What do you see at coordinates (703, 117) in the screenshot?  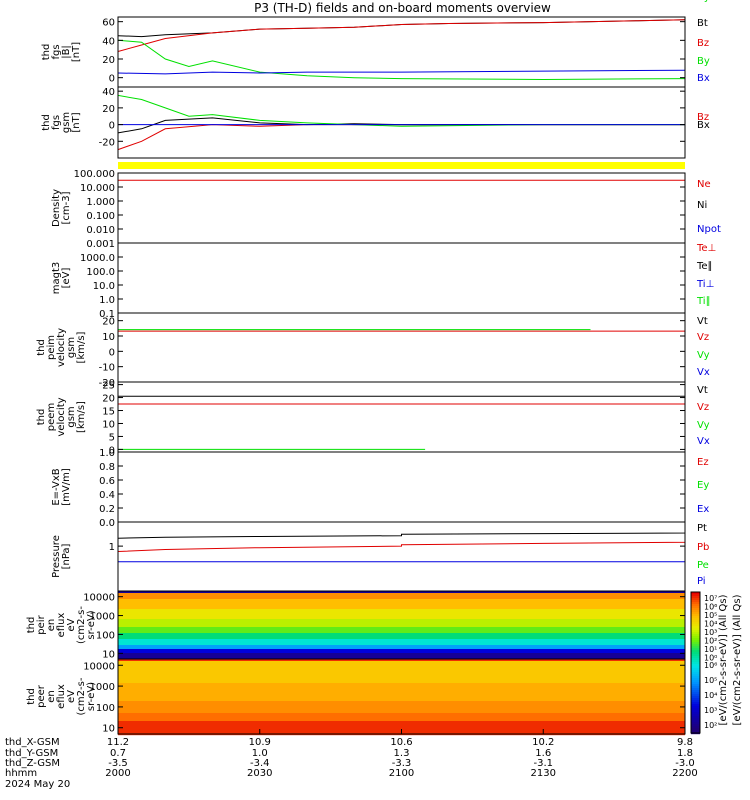 I see `legend-Bz: Bz` at bounding box center [703, 117].